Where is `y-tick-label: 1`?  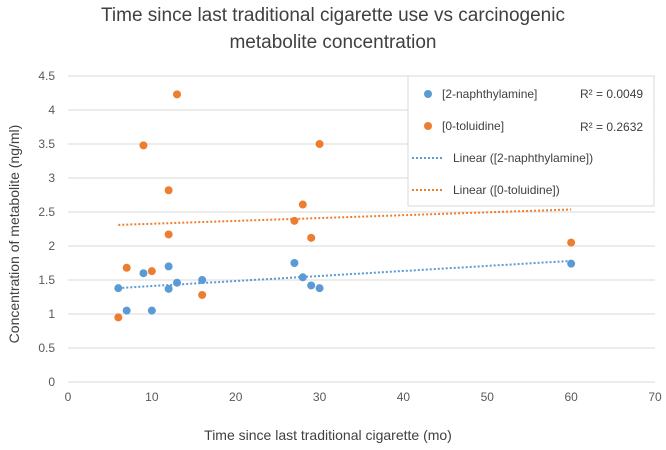 y-tick-label: 1 is located at coordinates (51, 314).